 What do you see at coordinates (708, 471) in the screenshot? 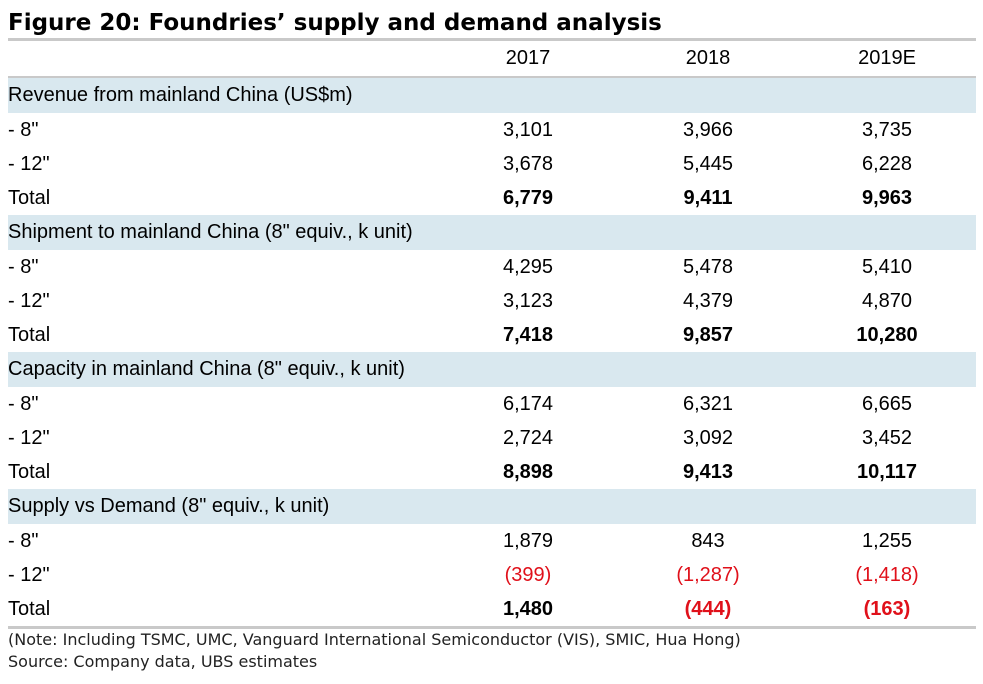
I see `cell-value: 9,413` at bounding box center [708, 471].